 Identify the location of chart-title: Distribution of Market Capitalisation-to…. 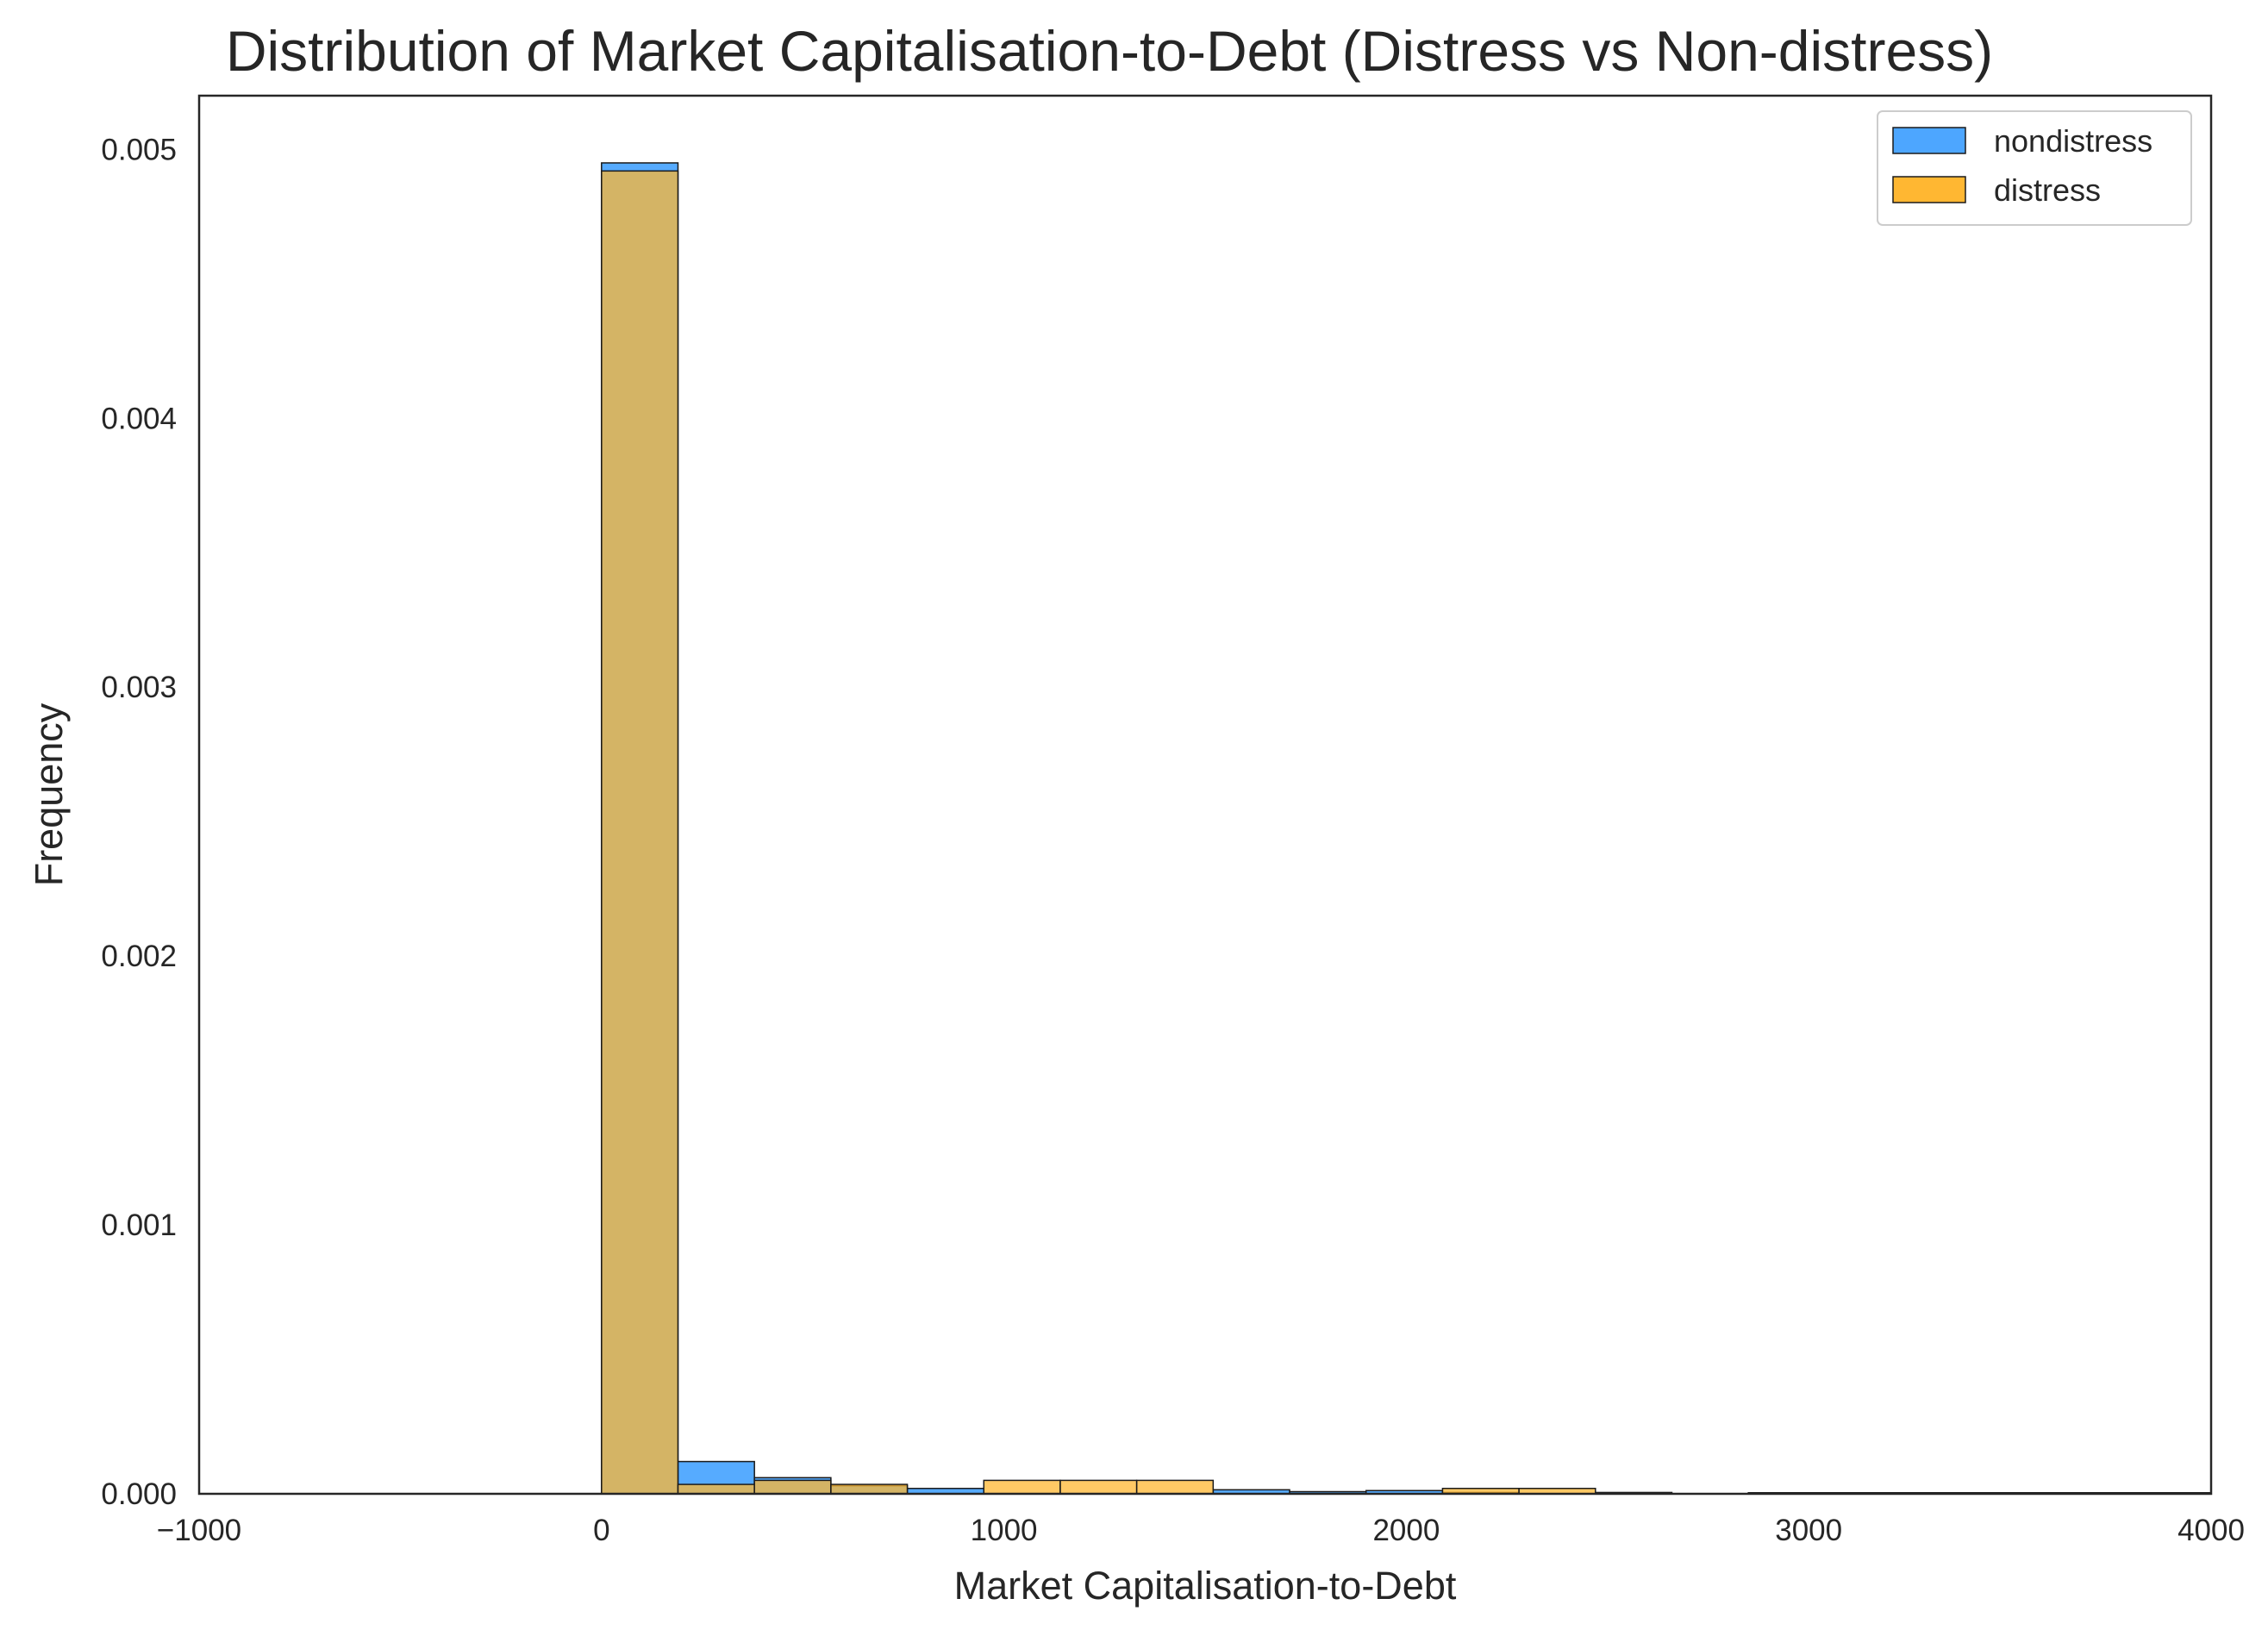
(1109, 51).